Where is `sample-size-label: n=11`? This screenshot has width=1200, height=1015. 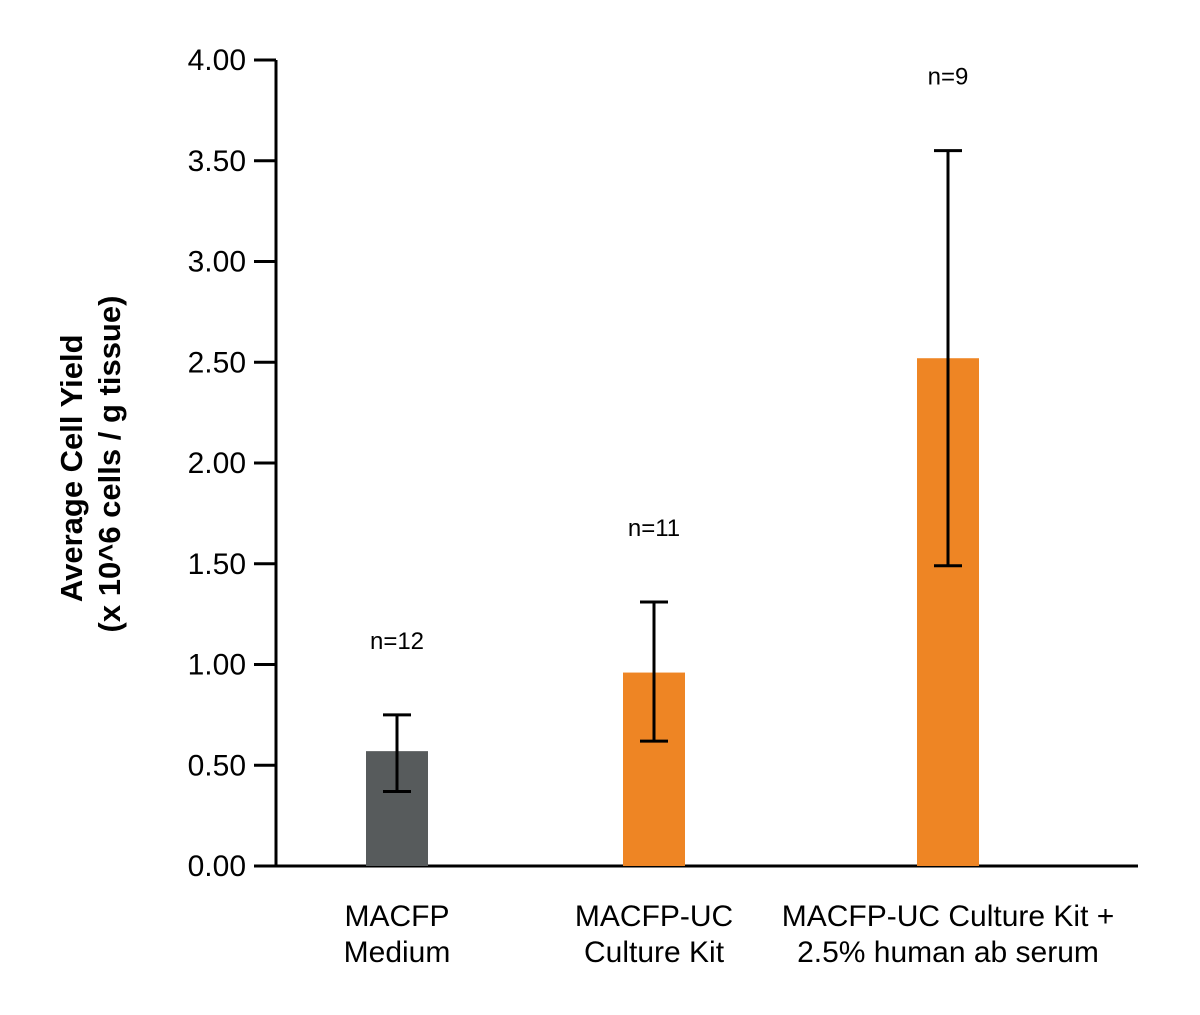 sample-size-label: n=11 is located at coordinates (654, 528).